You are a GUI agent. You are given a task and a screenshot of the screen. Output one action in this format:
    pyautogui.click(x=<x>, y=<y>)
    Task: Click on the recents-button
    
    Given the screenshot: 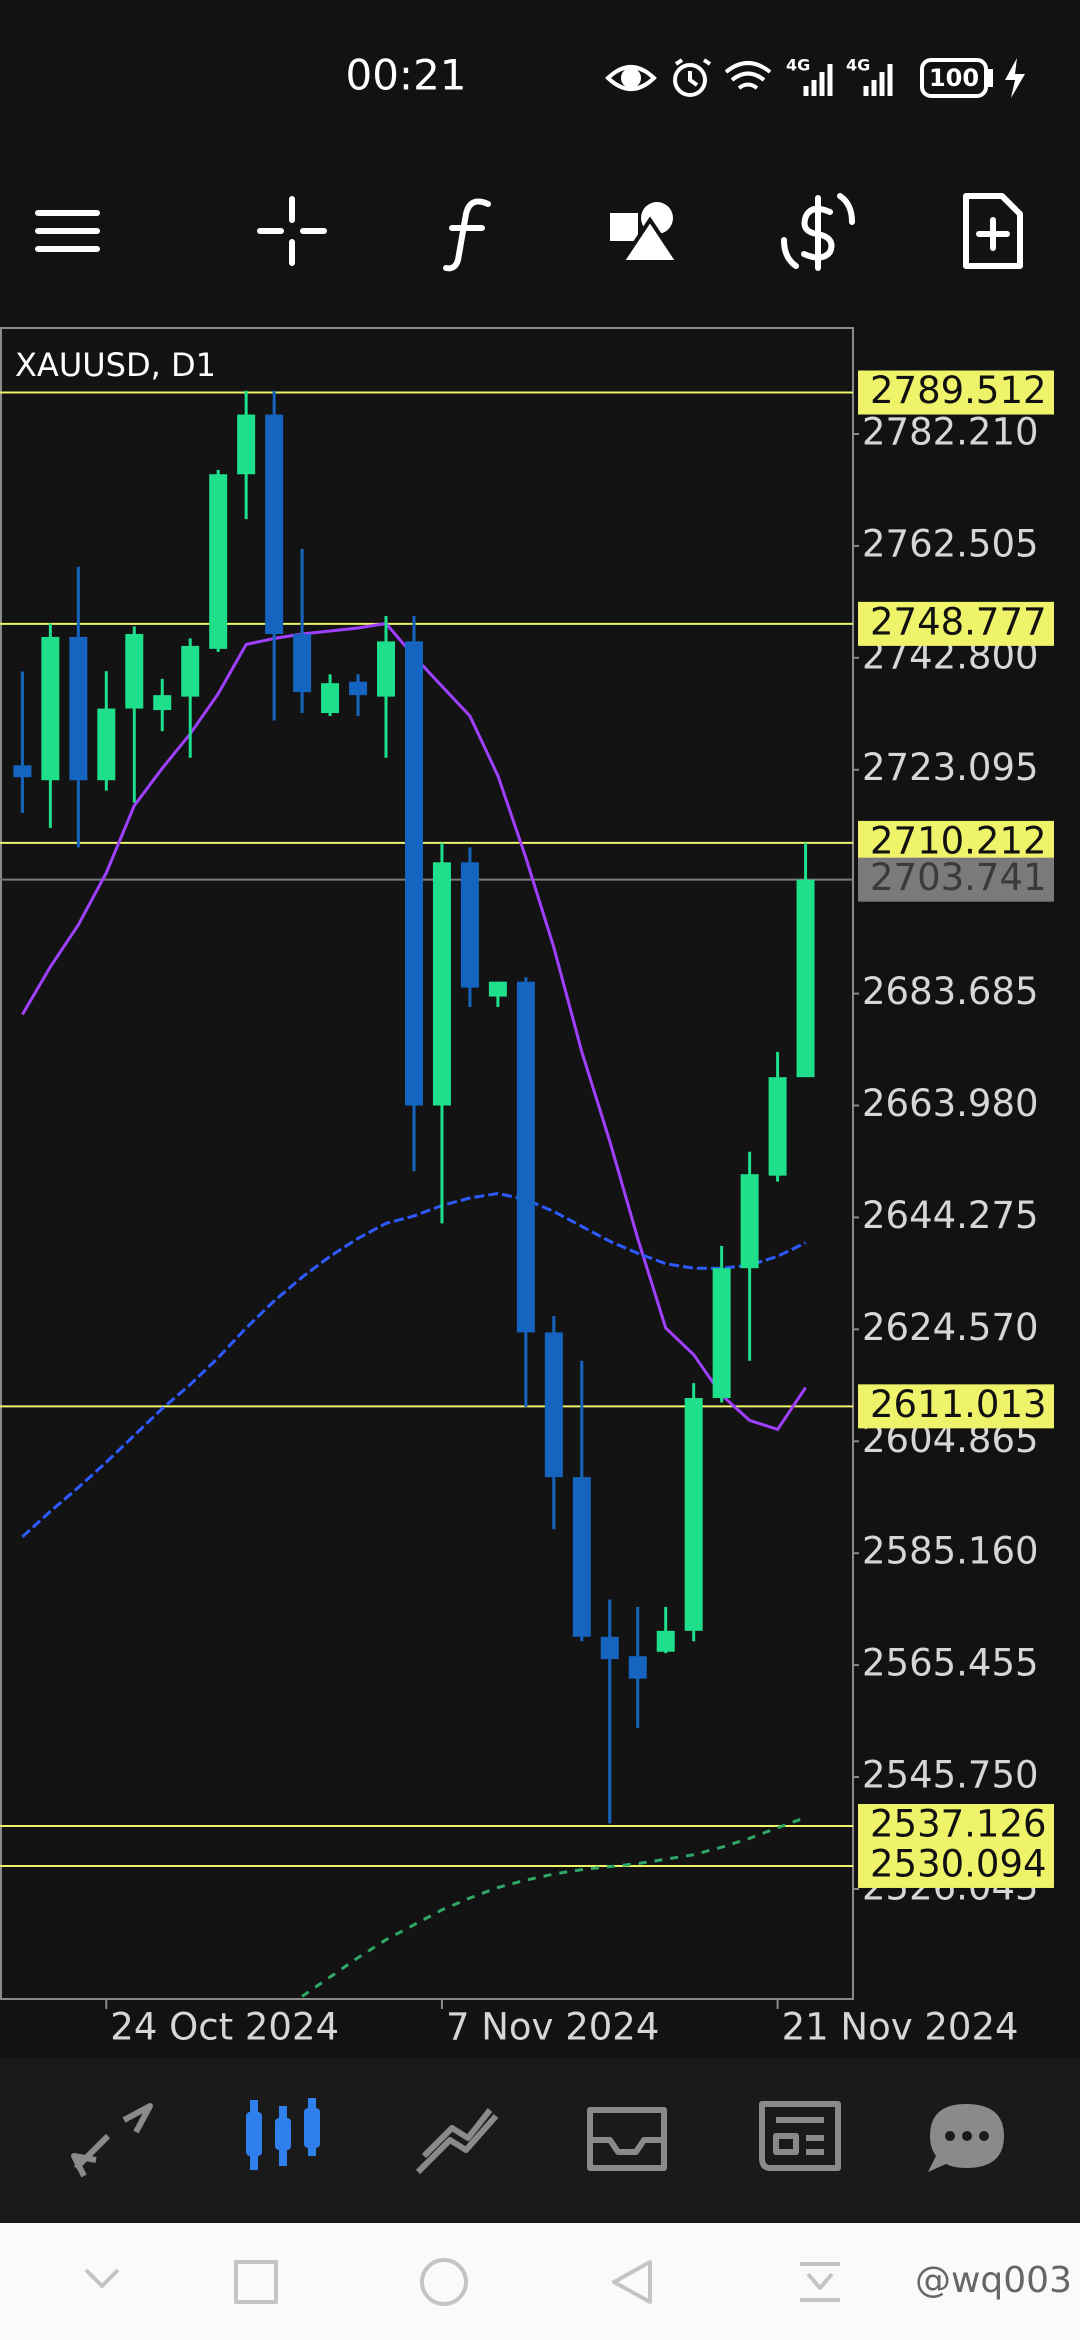 What is the action you would take?
    pyautogui.click(x=256, y=2282)
    